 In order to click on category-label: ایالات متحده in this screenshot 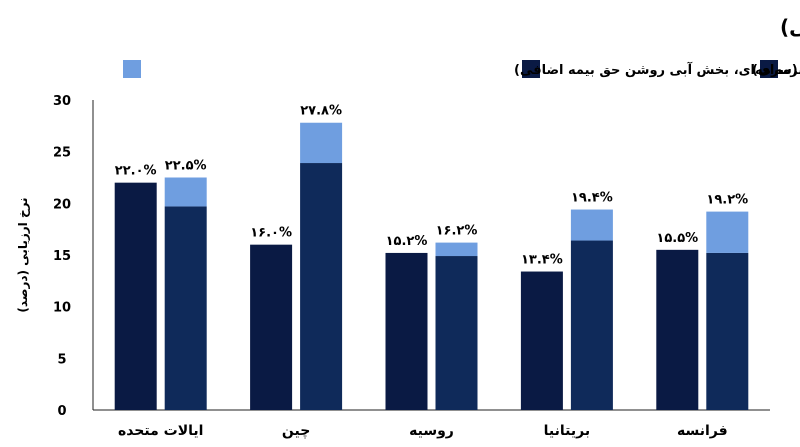, I will do `click(161, 431)`.